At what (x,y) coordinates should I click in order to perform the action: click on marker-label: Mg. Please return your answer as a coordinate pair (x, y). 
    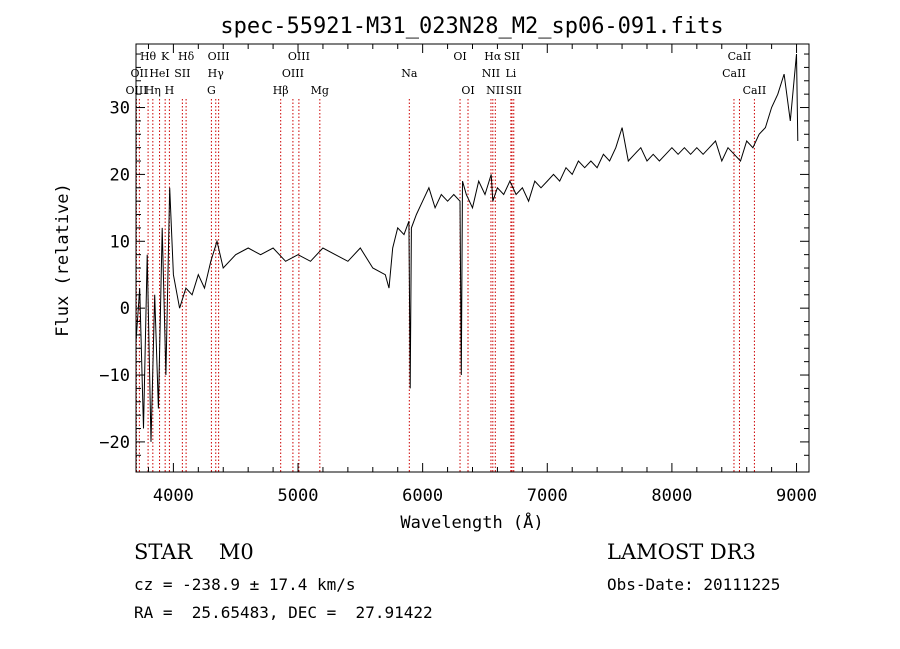
    Looking at the image, I should click on (320, 90).